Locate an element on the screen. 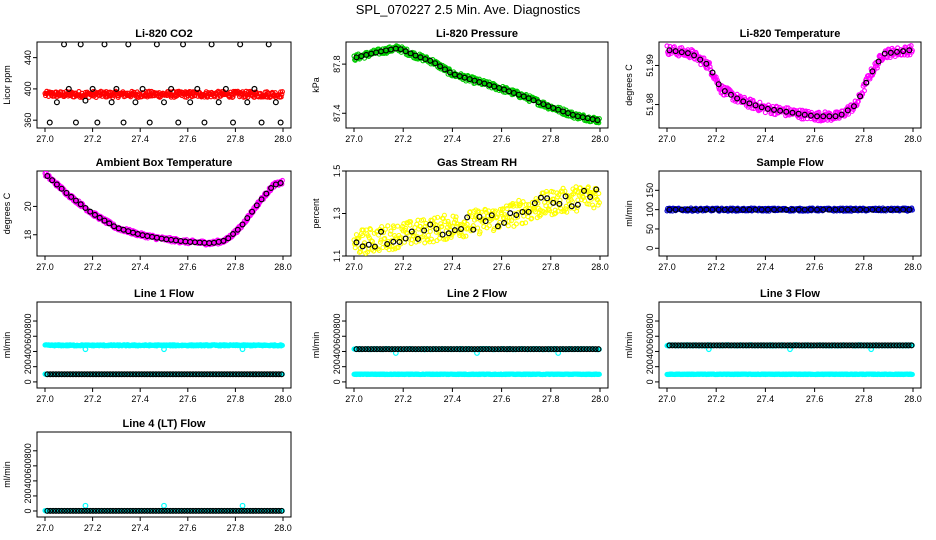 The width and height of the screenshot is (936, 540). x-tick-label: 27.0 is located at coordinates (354, 139).